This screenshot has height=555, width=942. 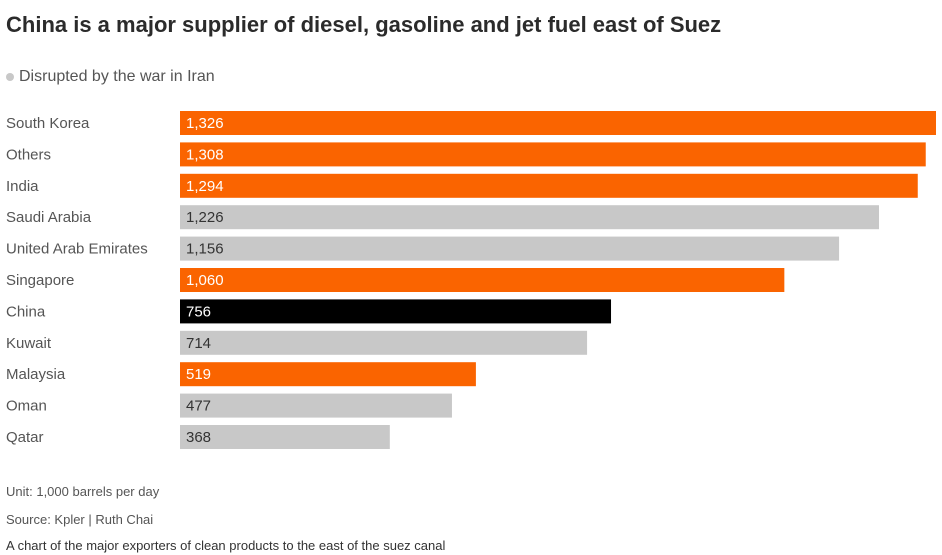 I want to click on value-label-others: 1,308, so click(x=205, y=154).